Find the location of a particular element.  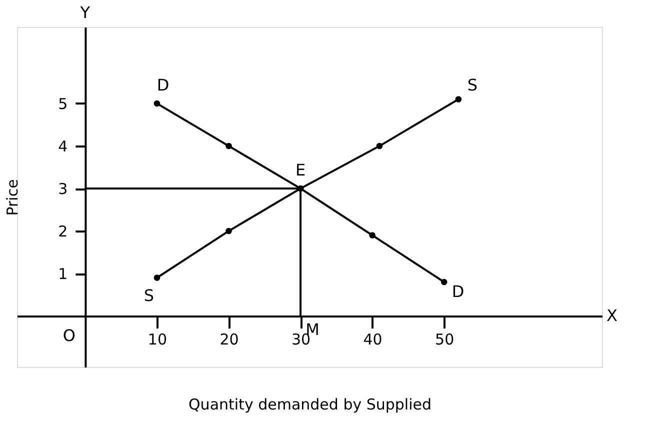

x-tick-label: 10 is located at coordinates (158, 339).